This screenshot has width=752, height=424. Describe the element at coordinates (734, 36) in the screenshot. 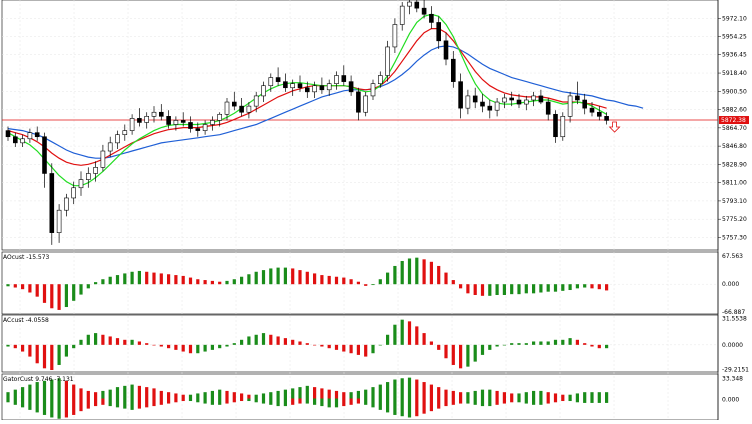

I see `y-tick-label: 5954.25` at that location.